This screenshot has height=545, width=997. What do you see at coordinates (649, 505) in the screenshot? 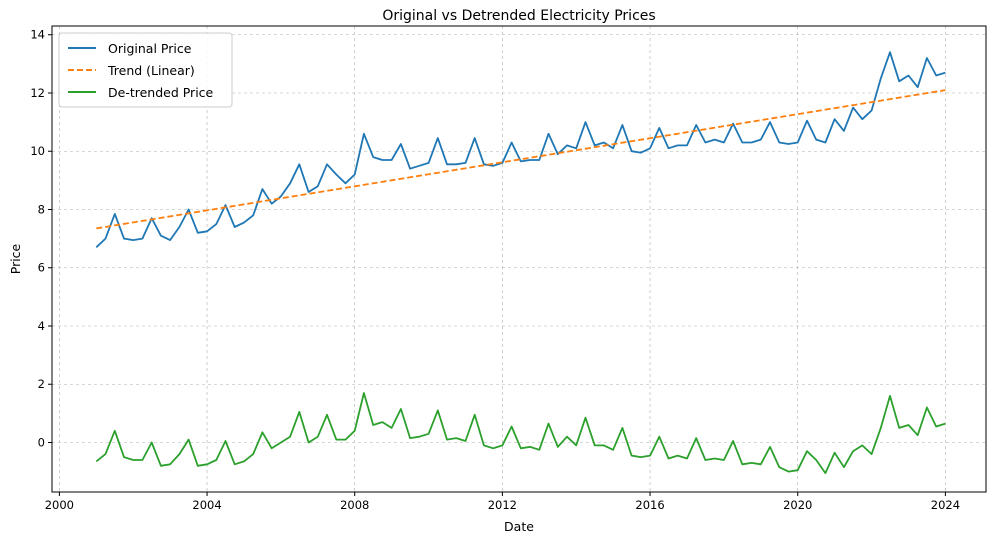
I see `x-tick-label: 2016` at bounding box center [649, 505].